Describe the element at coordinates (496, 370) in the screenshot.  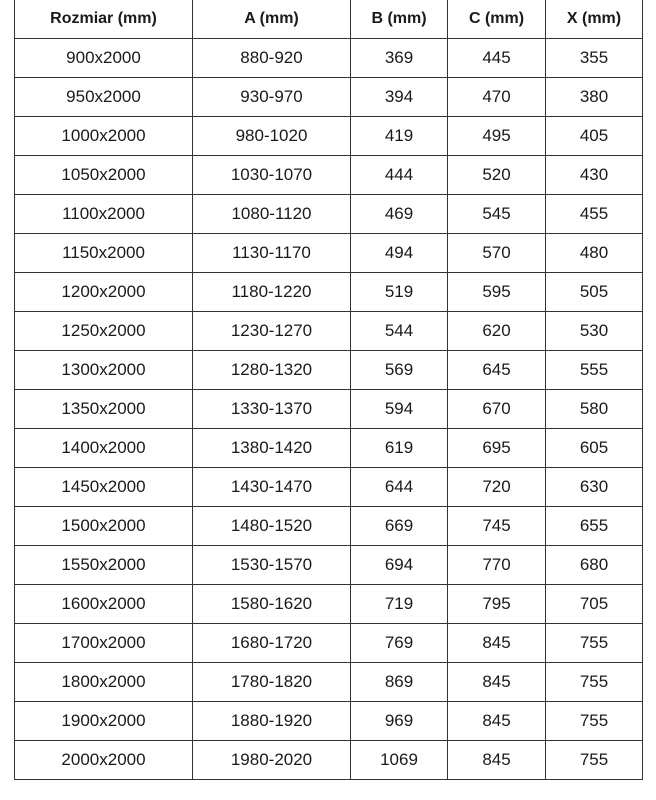
I see `cell-c: 645` at that location.